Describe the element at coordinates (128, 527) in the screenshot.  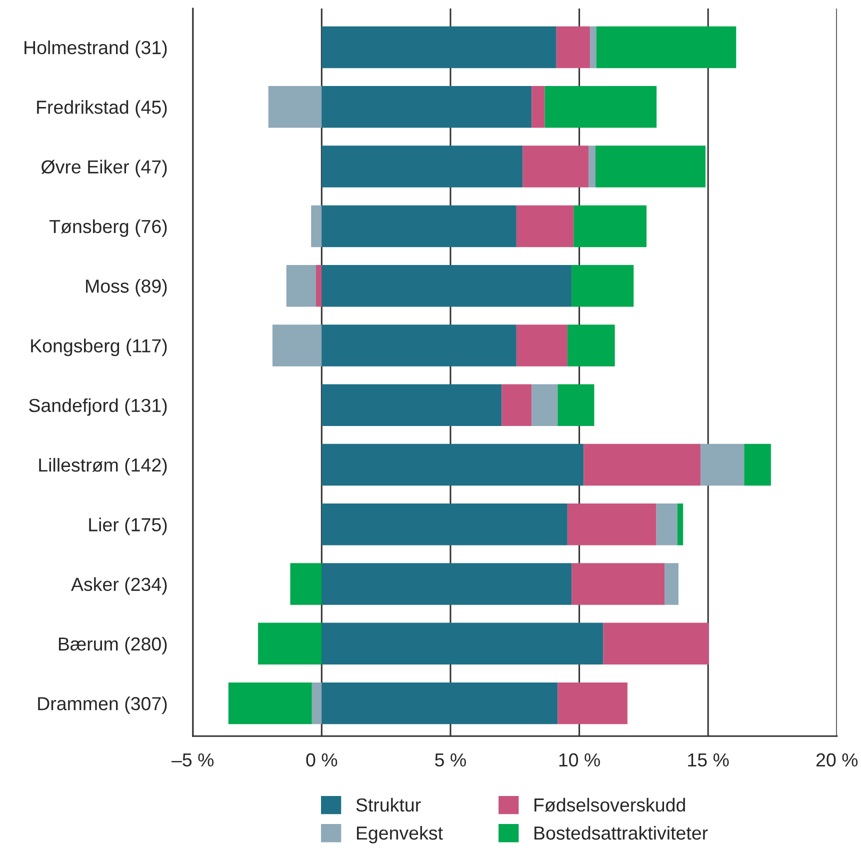
I see `y-tick-label: Lier (175)` at that location.